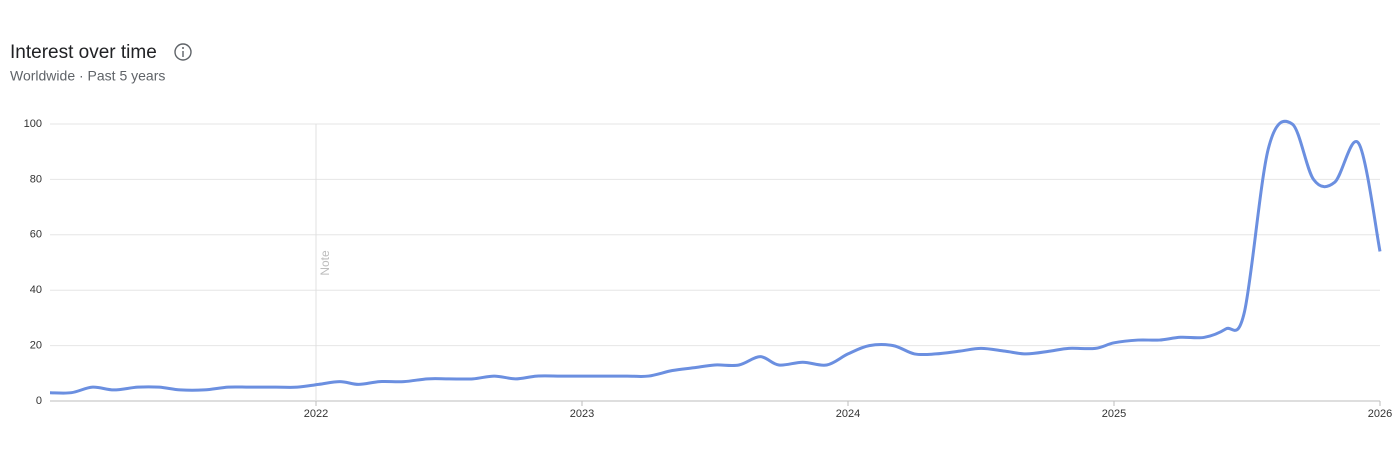 Image resolution: width=1400 pixels, height=449 pixels. I want to click on x-tick-label: 2023, so click(582, 414).